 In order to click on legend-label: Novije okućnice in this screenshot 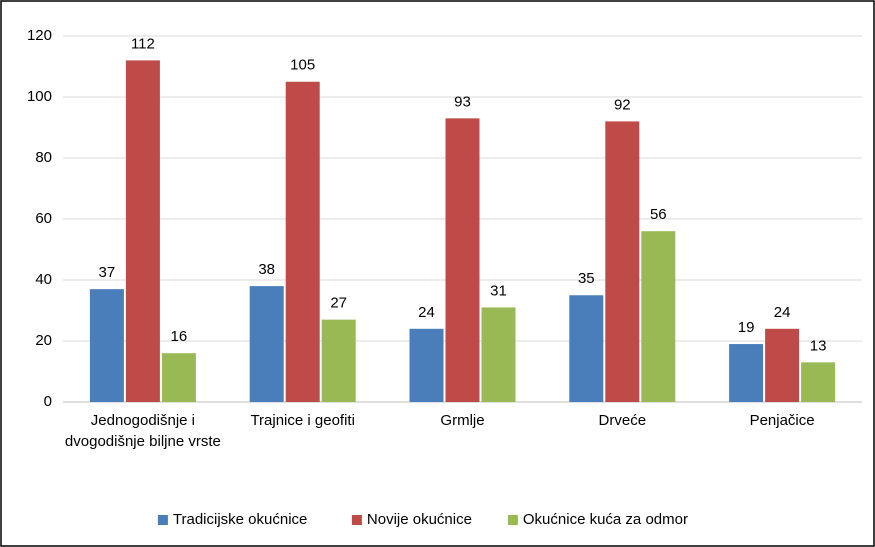, I will do `click(419, 519)`.